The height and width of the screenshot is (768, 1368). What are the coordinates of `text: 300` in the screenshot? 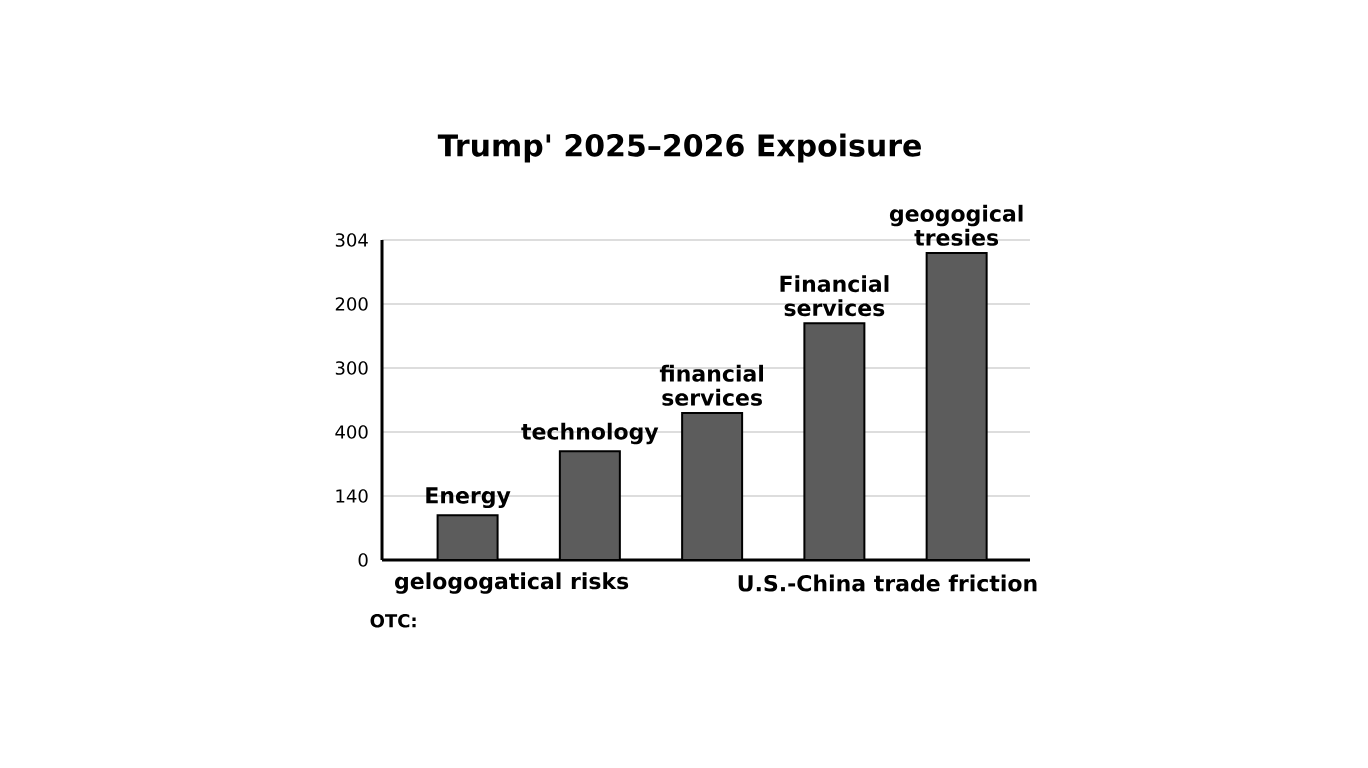 It's located at (351, 368).